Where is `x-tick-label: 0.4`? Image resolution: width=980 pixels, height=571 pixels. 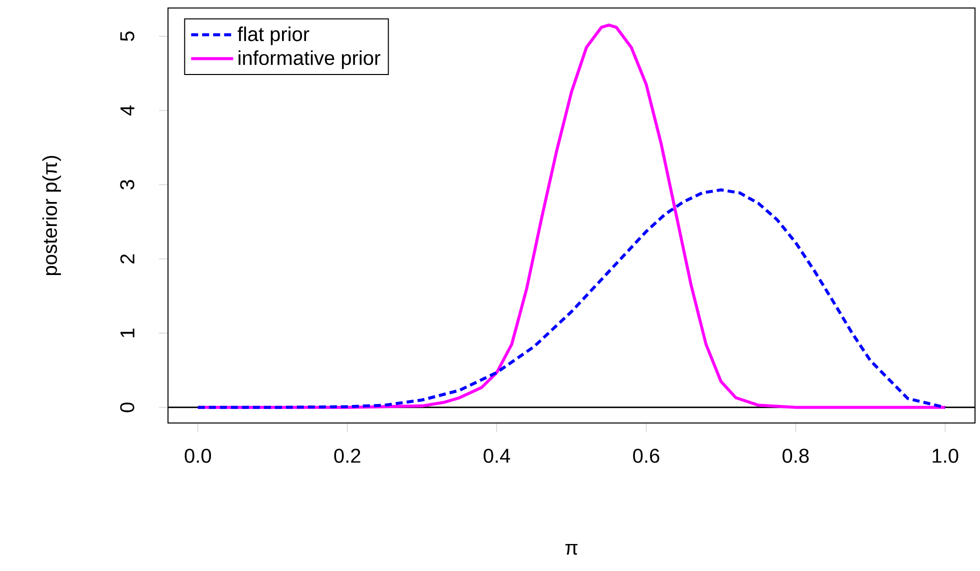 x-tick-label: 0.4 is located at coordinates (497, 455).